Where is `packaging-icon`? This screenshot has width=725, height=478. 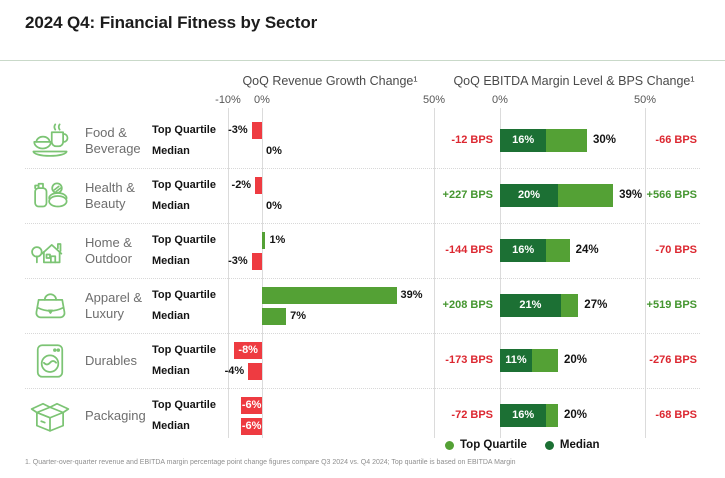 packaging-icon is located at coordinates (52, 416).